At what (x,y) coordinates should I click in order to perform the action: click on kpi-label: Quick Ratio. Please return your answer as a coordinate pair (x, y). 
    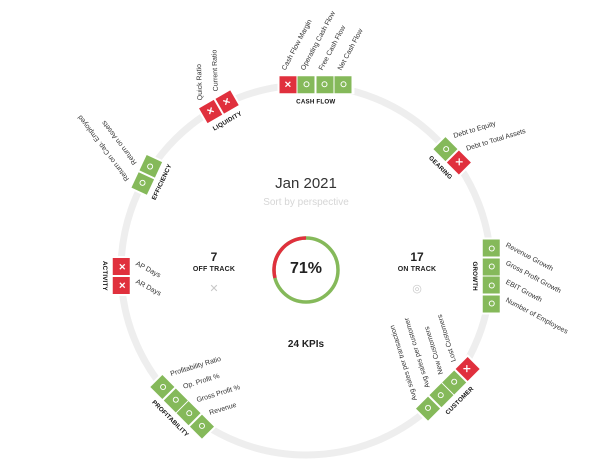
    Looking at the image, I should click on (200, 82).